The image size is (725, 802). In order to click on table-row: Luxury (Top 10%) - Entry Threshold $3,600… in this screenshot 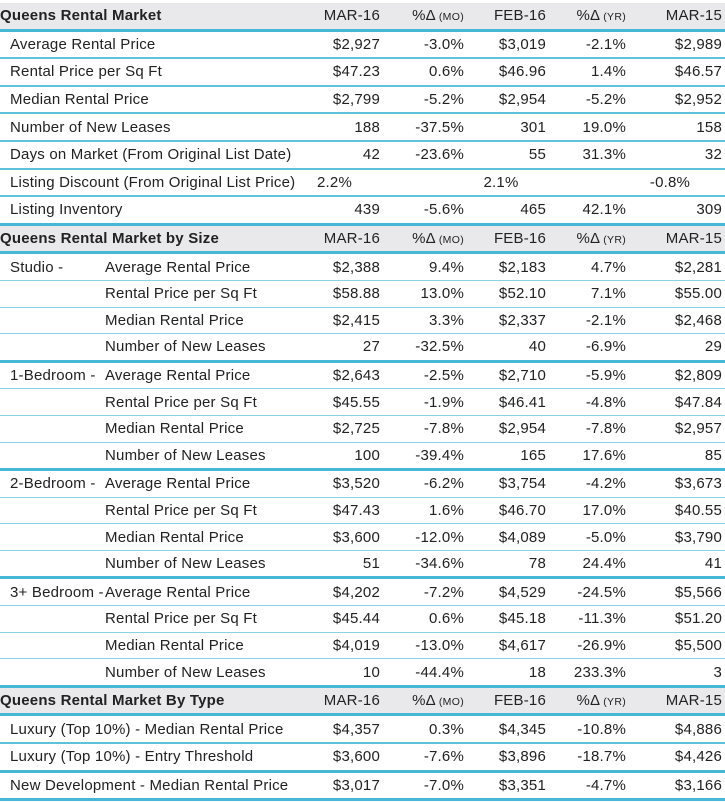, I will do `click(362, 757)`.